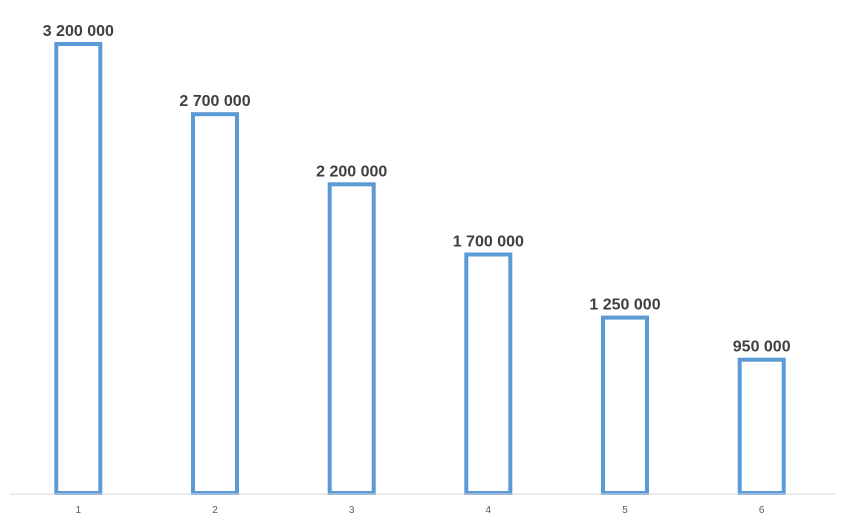  I want to click on data-label-4: 1 700 000, so click(488, 242).